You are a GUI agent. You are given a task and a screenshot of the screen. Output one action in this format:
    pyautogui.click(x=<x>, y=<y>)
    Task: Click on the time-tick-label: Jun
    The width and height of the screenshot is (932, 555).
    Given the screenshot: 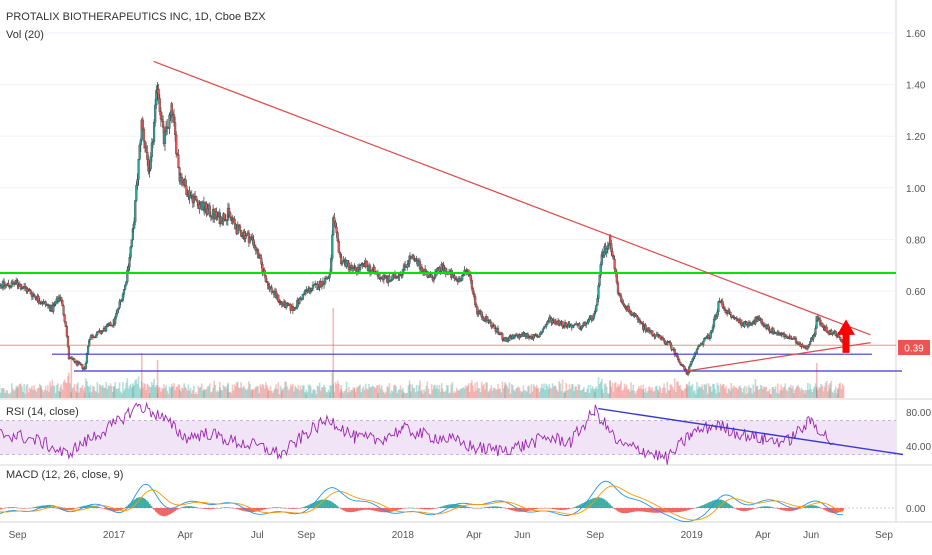 What is the action you would take?
    pyautogui.click(x=522, y=535)
    